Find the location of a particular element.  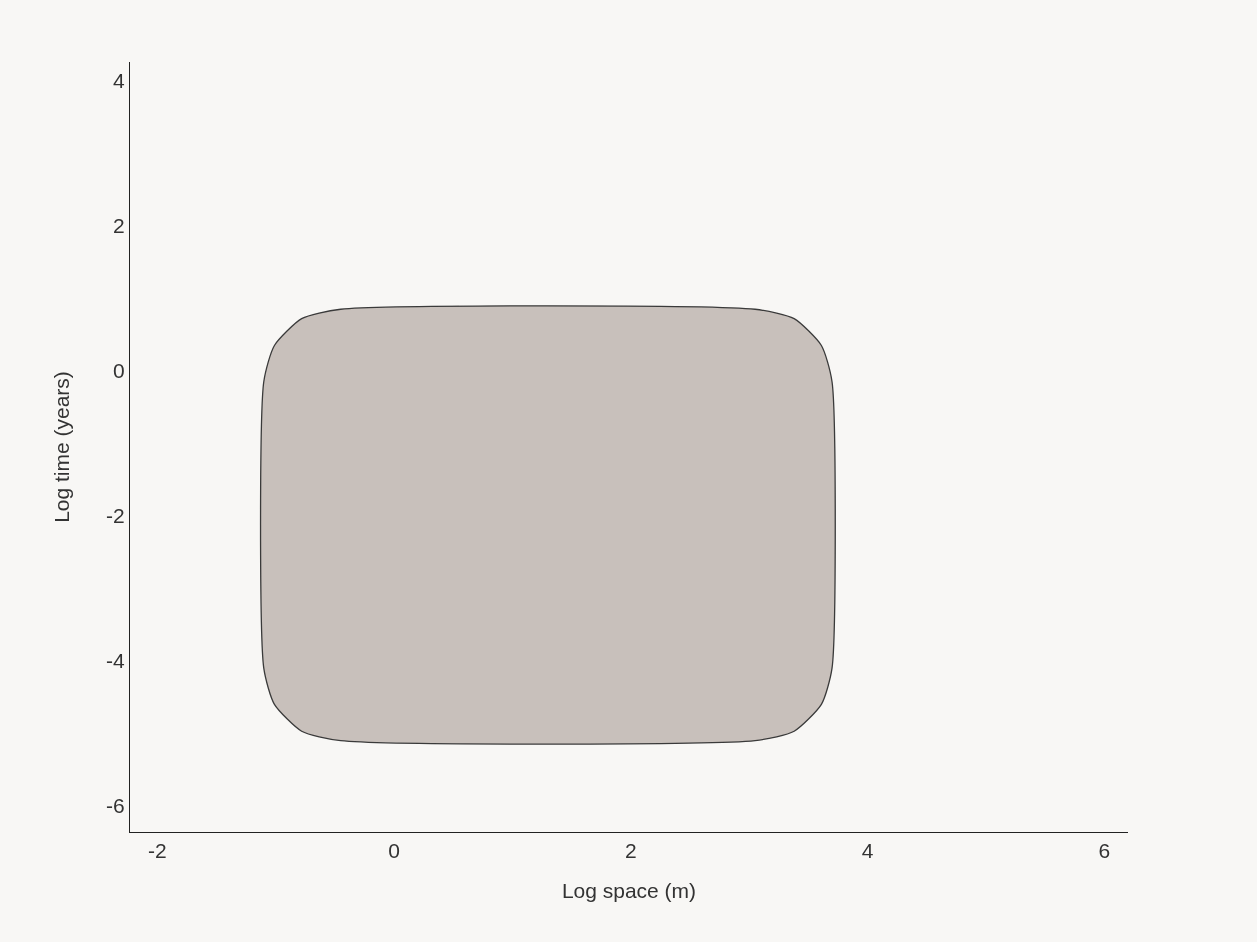

y-tick-label: -6 is located at coordinates (115, 806).